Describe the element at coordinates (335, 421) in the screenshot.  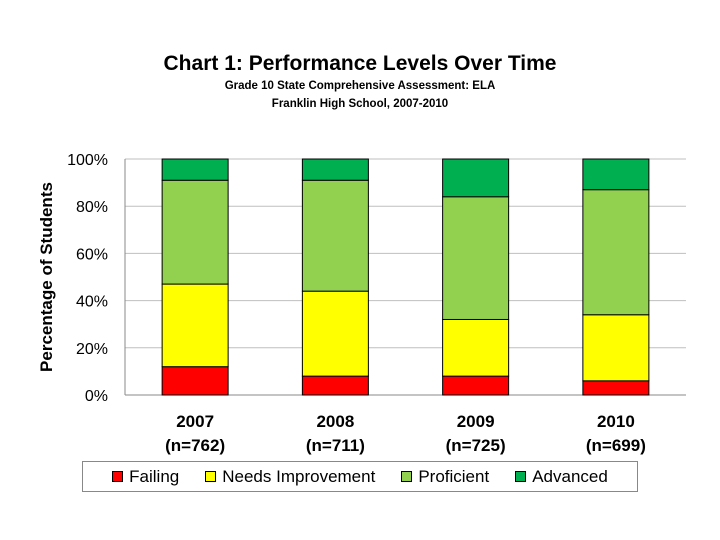
I see `x-tick-label-year: 2008` at that location.